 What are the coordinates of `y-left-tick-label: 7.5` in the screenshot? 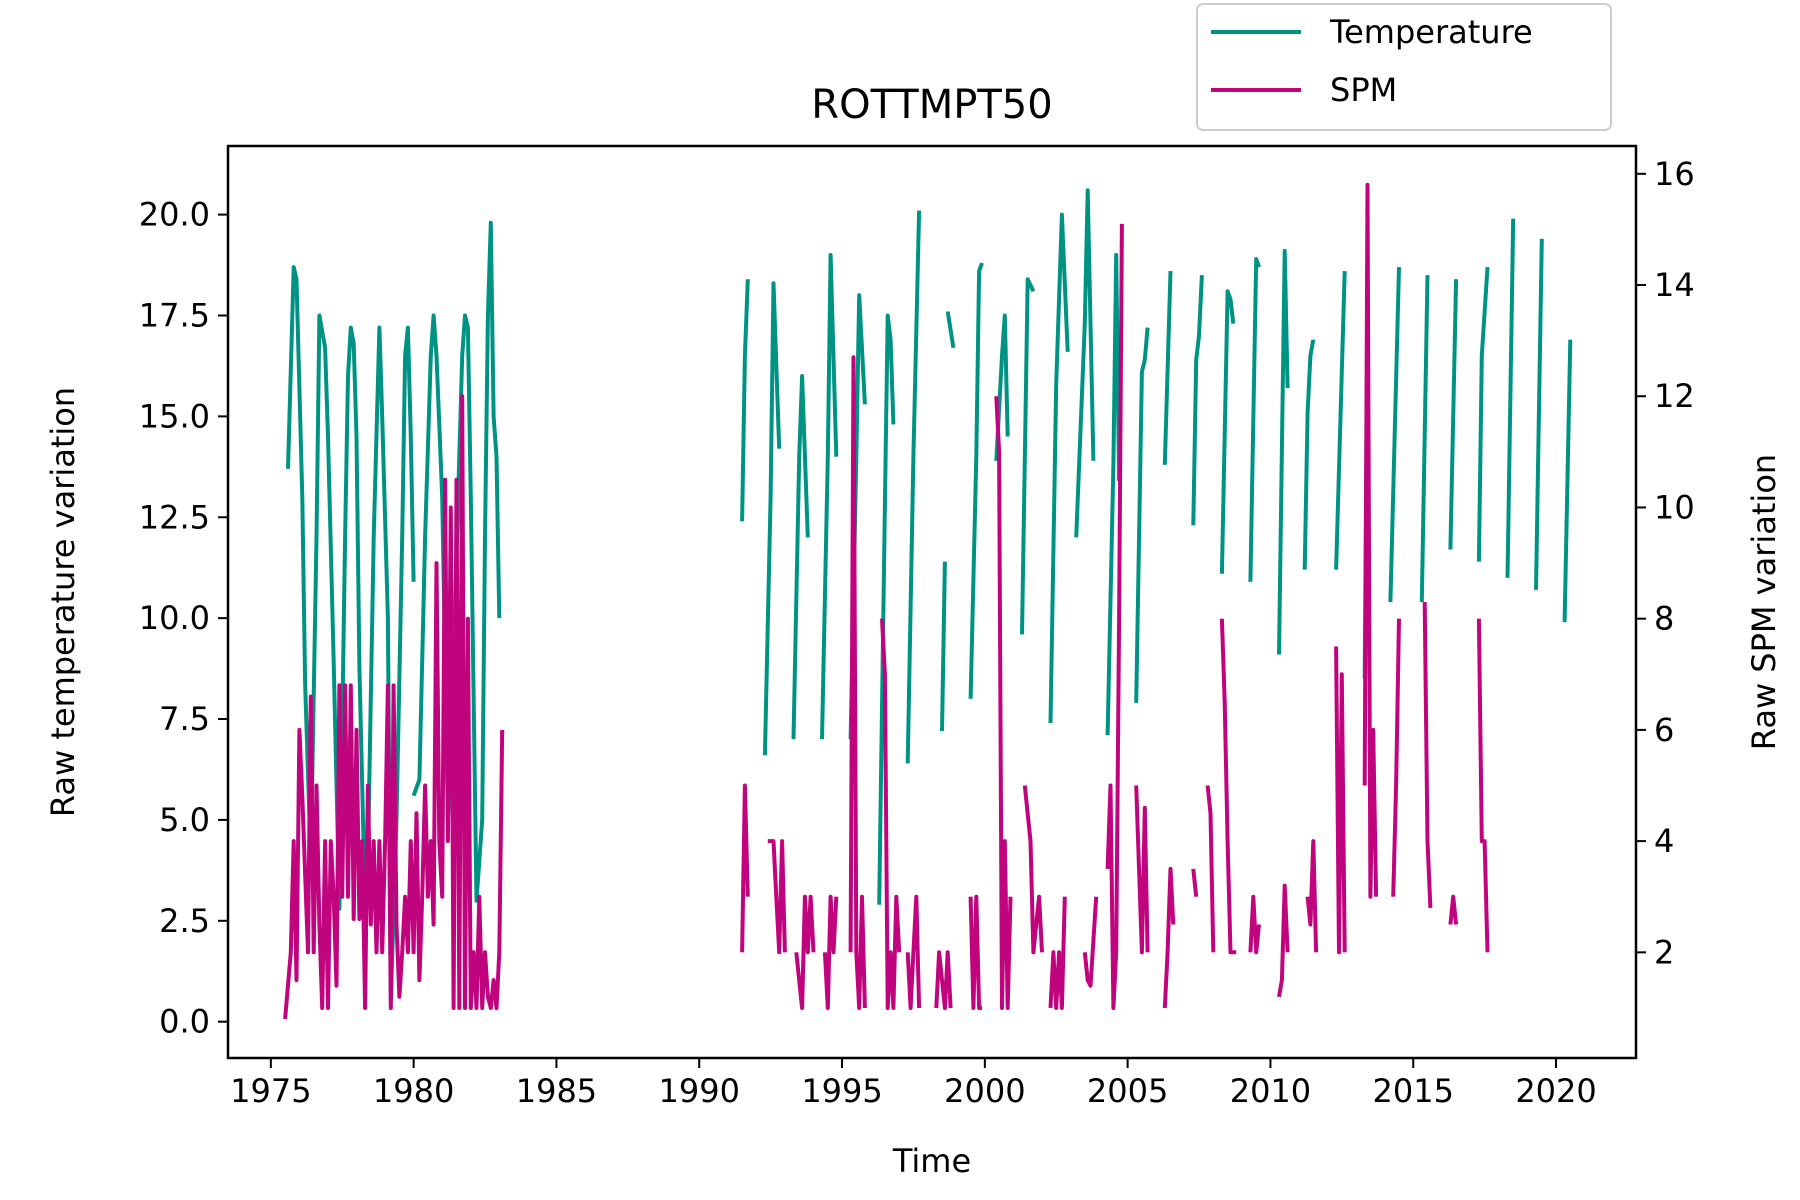 It's located at (184, 719).